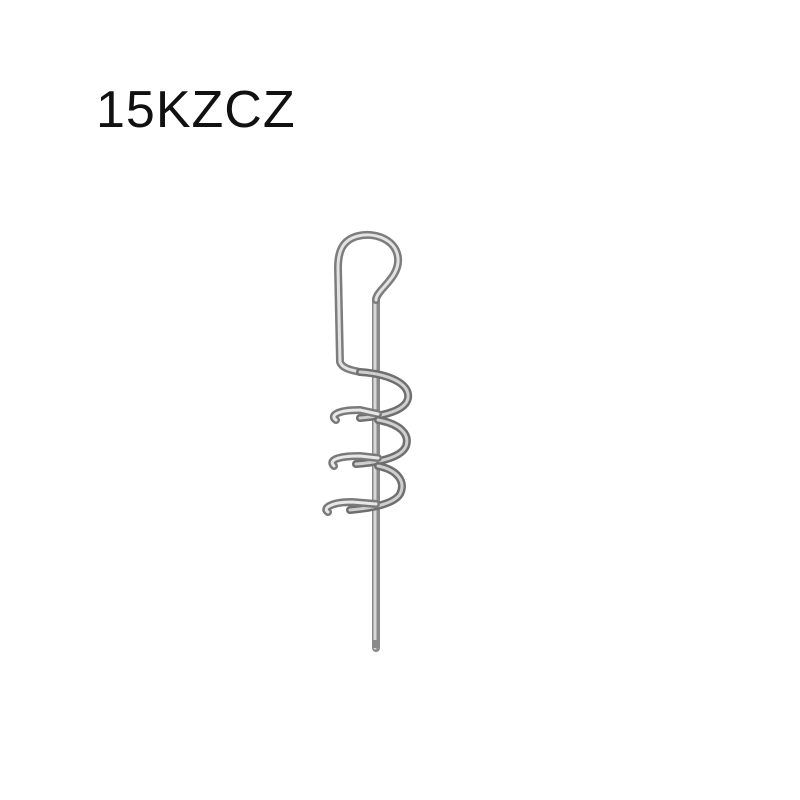 The width and height of the screenshot is (800, 800). I want to click on pin-wire, so click(368, 441).